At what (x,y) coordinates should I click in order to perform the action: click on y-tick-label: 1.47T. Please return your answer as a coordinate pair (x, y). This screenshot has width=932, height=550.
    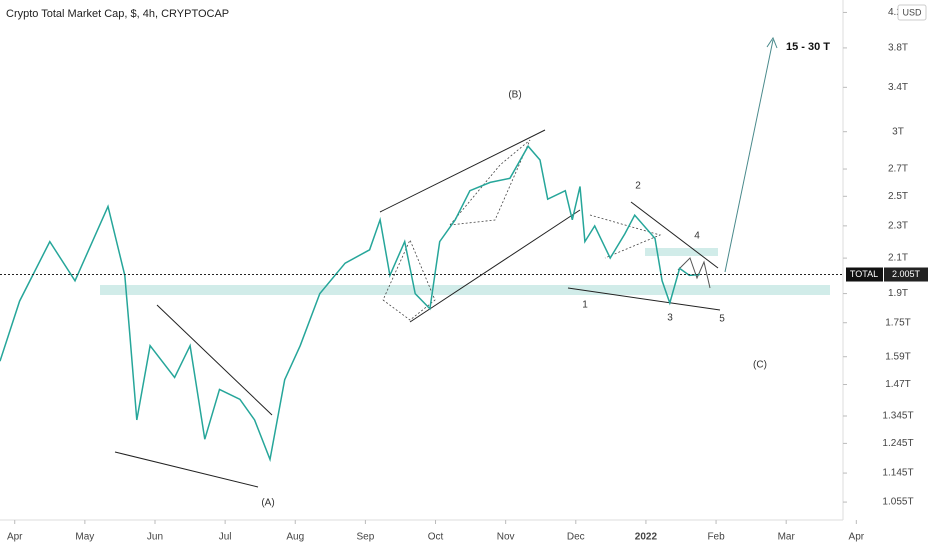
    Looking at the image, I should click on (898, 384).